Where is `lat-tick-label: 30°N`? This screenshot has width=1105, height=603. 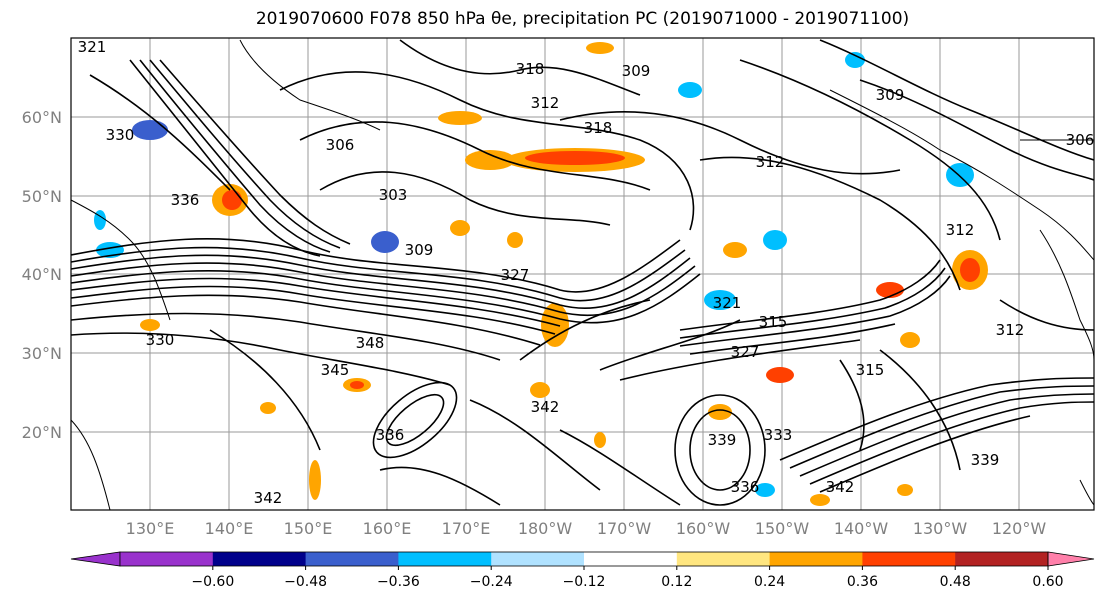
lat-tick-label: 30°N is located at coordinates (42, 353).